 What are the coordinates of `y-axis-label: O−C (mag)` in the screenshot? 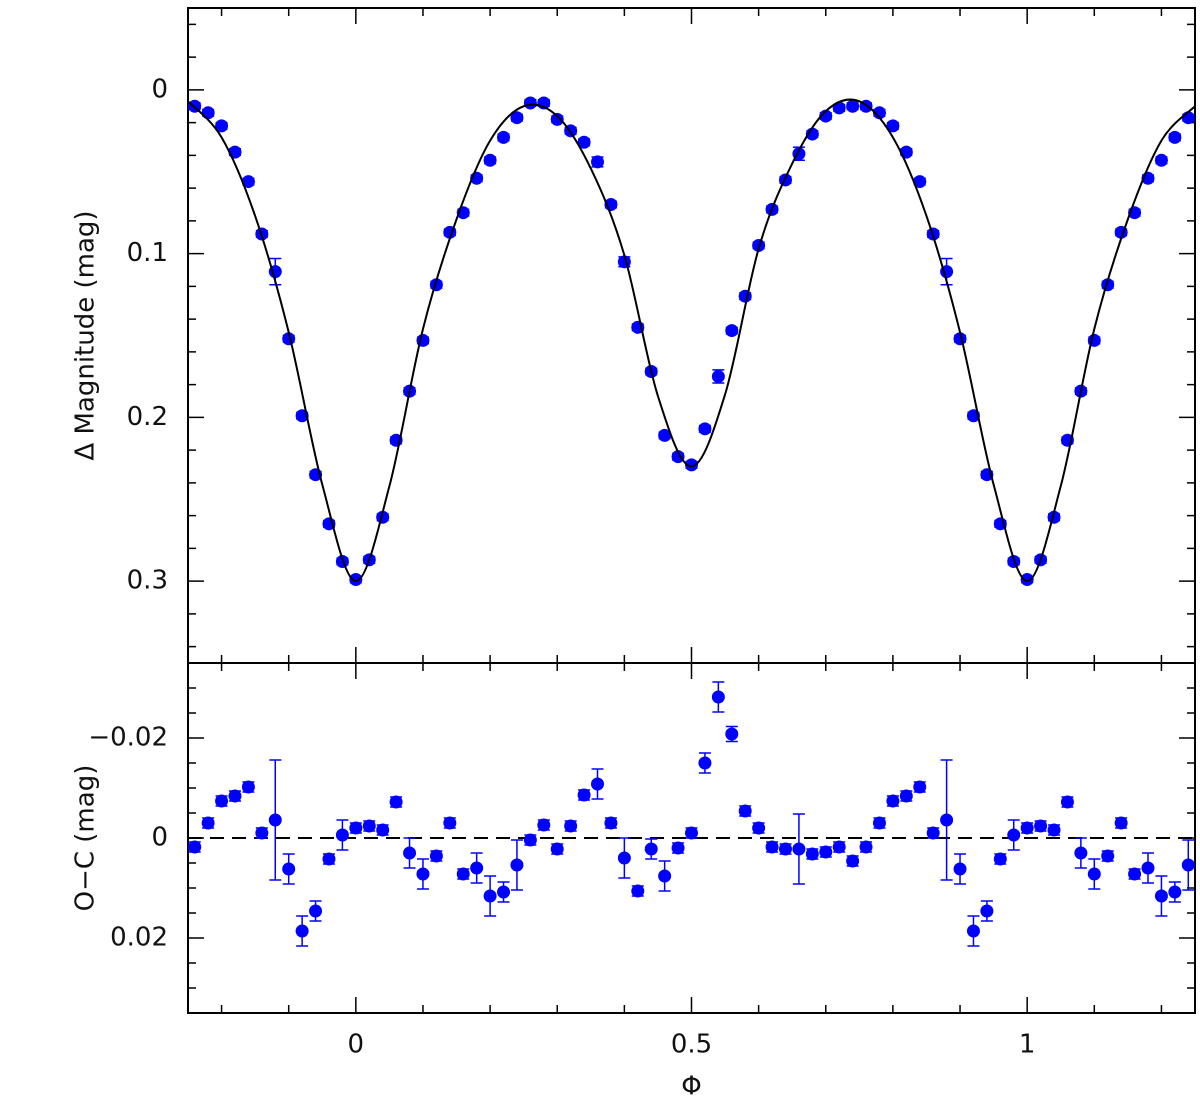 It's located at (86, 838).